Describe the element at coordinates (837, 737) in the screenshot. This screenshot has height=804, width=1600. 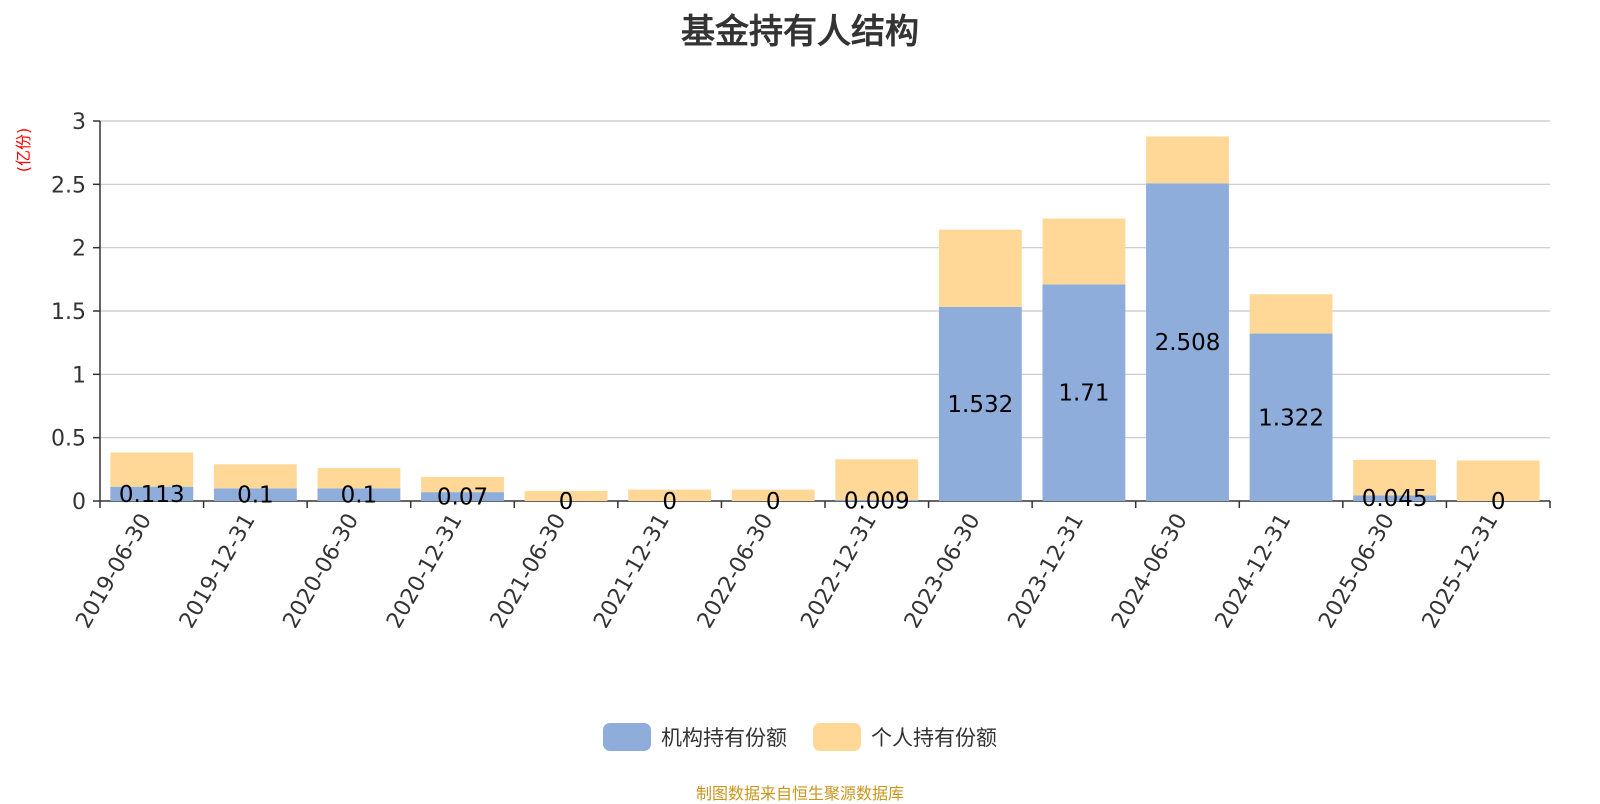
I see `legend-swatch-individual` at that location.